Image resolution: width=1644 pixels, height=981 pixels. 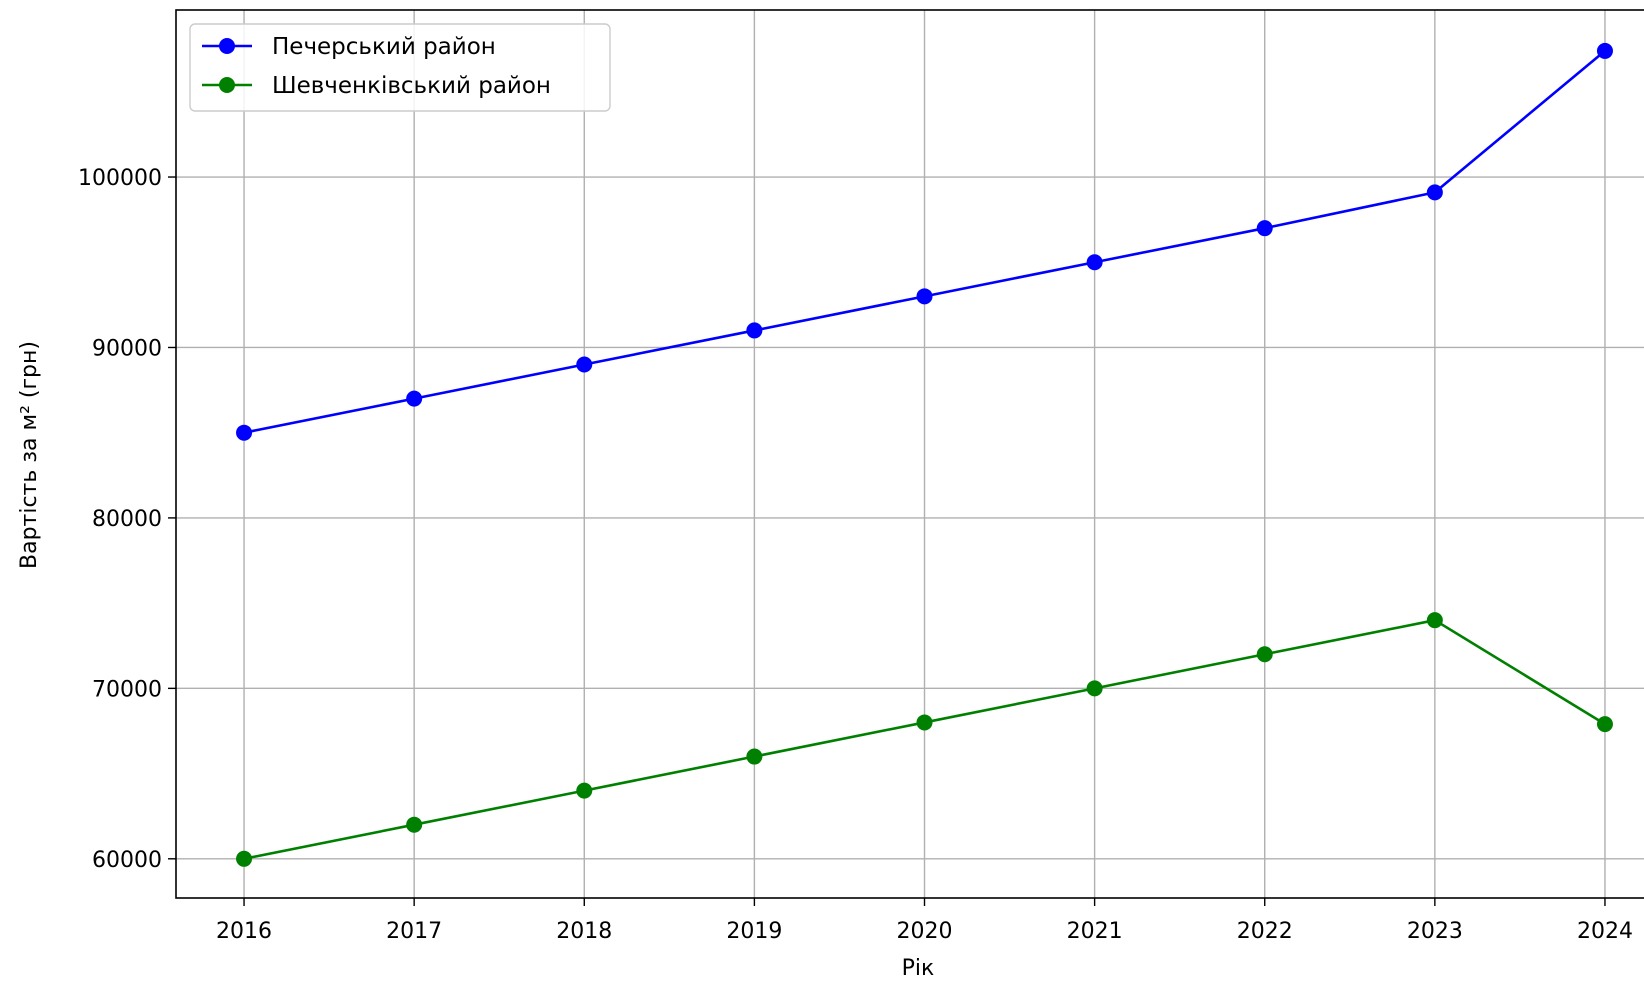 I want to click on x-tick-label: 2018, so click(x=584, y=931).